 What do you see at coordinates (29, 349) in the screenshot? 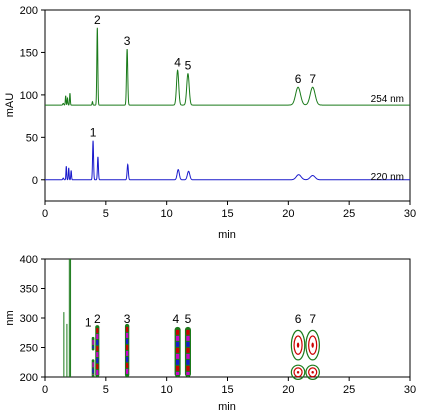
I see `y-tick-label: 250` at bounding box center [29, 349].